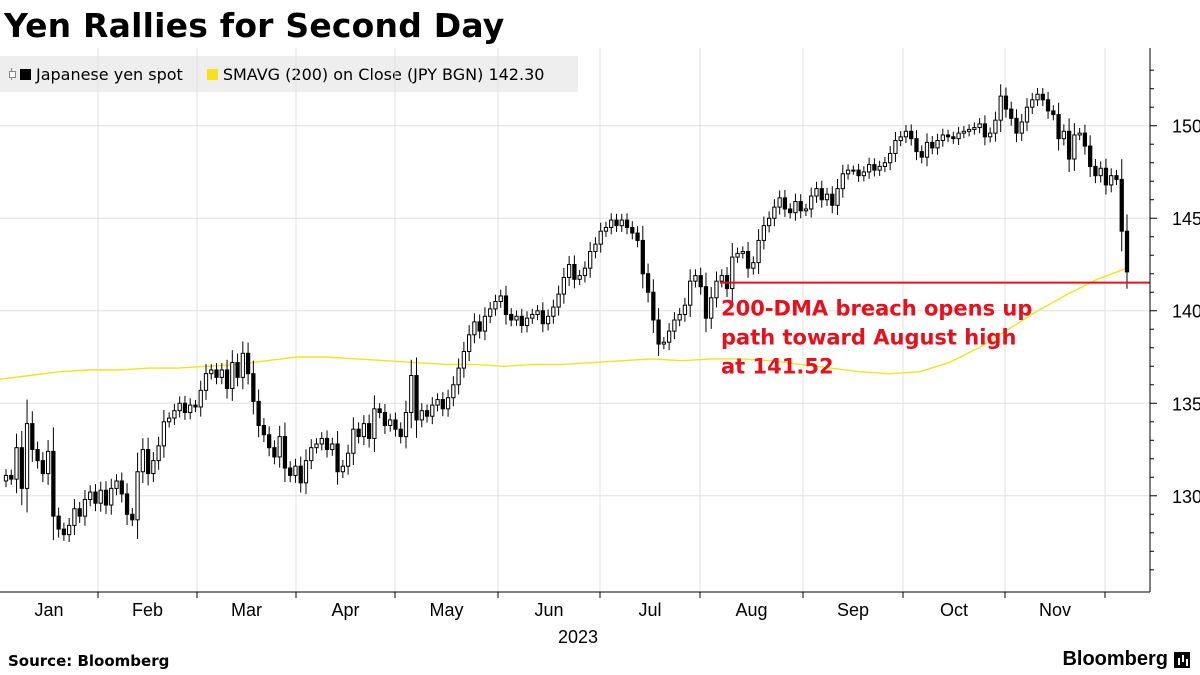 The image size is (1200, 675). What do you see at coordinates (383, 74) in the screenshot?
I see `legend-label-sma: SMAVG (200) on Close (JPY BGN) 142.30` at bounding box center [383, 74].